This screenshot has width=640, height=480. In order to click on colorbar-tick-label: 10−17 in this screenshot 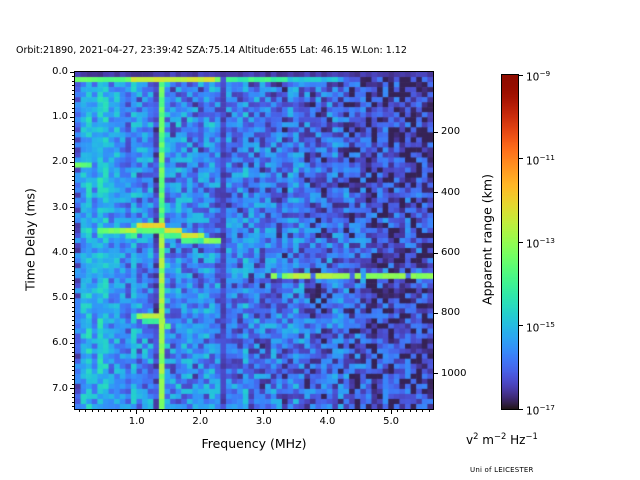, I will do `click(540, 410)`.